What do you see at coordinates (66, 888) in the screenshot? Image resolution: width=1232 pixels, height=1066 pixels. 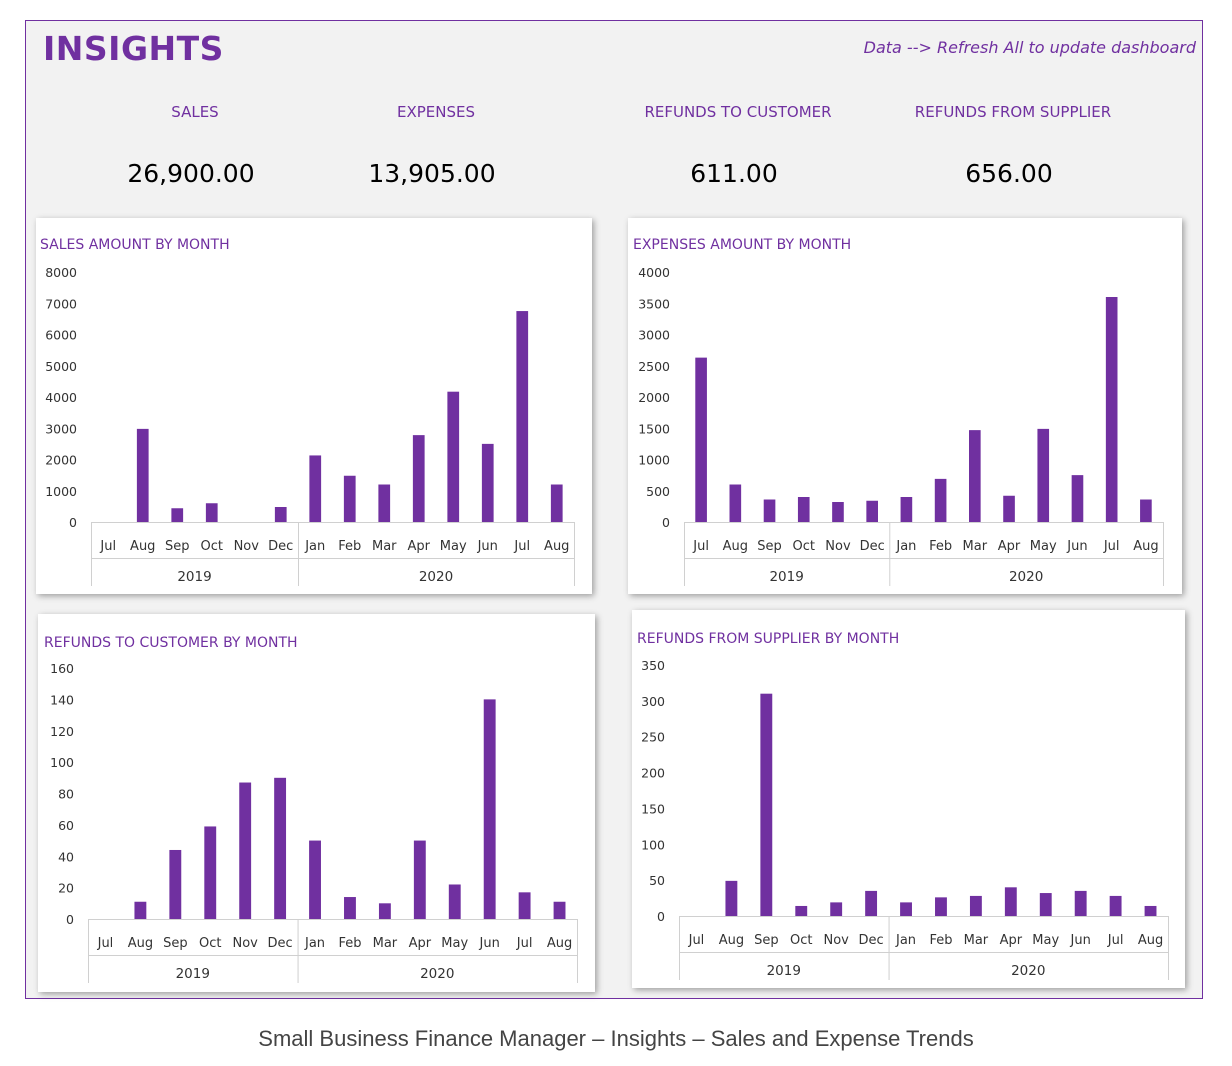 I see `y-tick-label: 20` at bounding box center [66, 888].